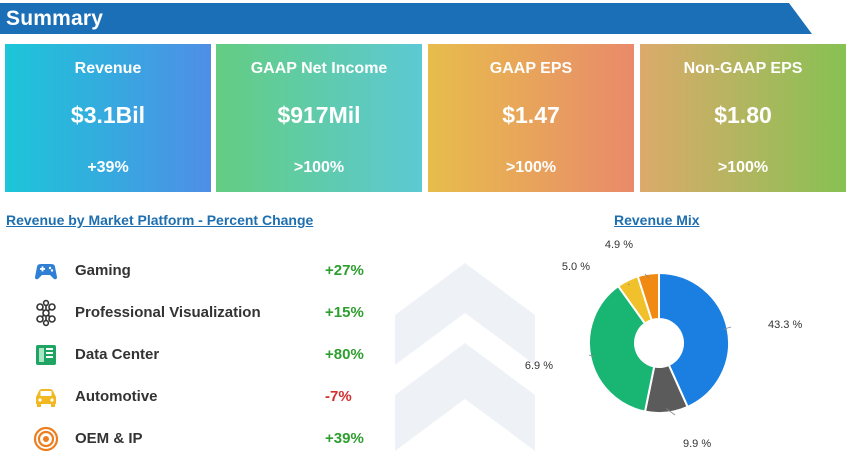  Describe the element at coordinates (46, 313) in the screenshot. I see `network-nodes-icon` at that location.